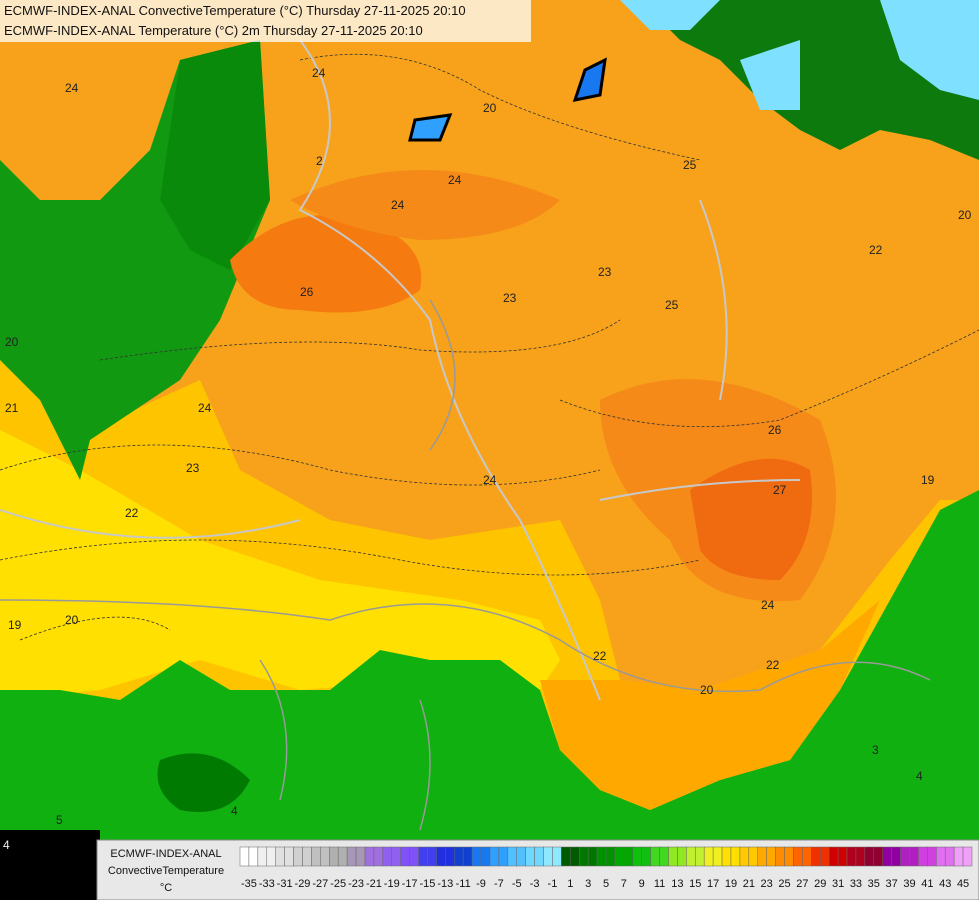  What do you see at coordinates (166, 871) in the screenshot?
I see `legend-title: ConvectiveTemperature` at bounding box center [166, 871].